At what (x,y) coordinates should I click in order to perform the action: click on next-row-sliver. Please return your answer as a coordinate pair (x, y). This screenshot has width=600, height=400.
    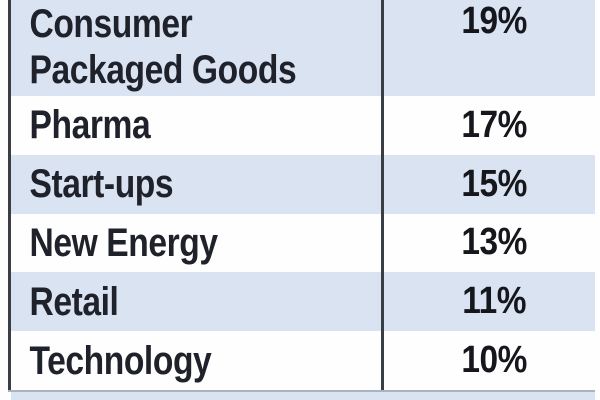
    Looking at the image, I should click on (303, 396).